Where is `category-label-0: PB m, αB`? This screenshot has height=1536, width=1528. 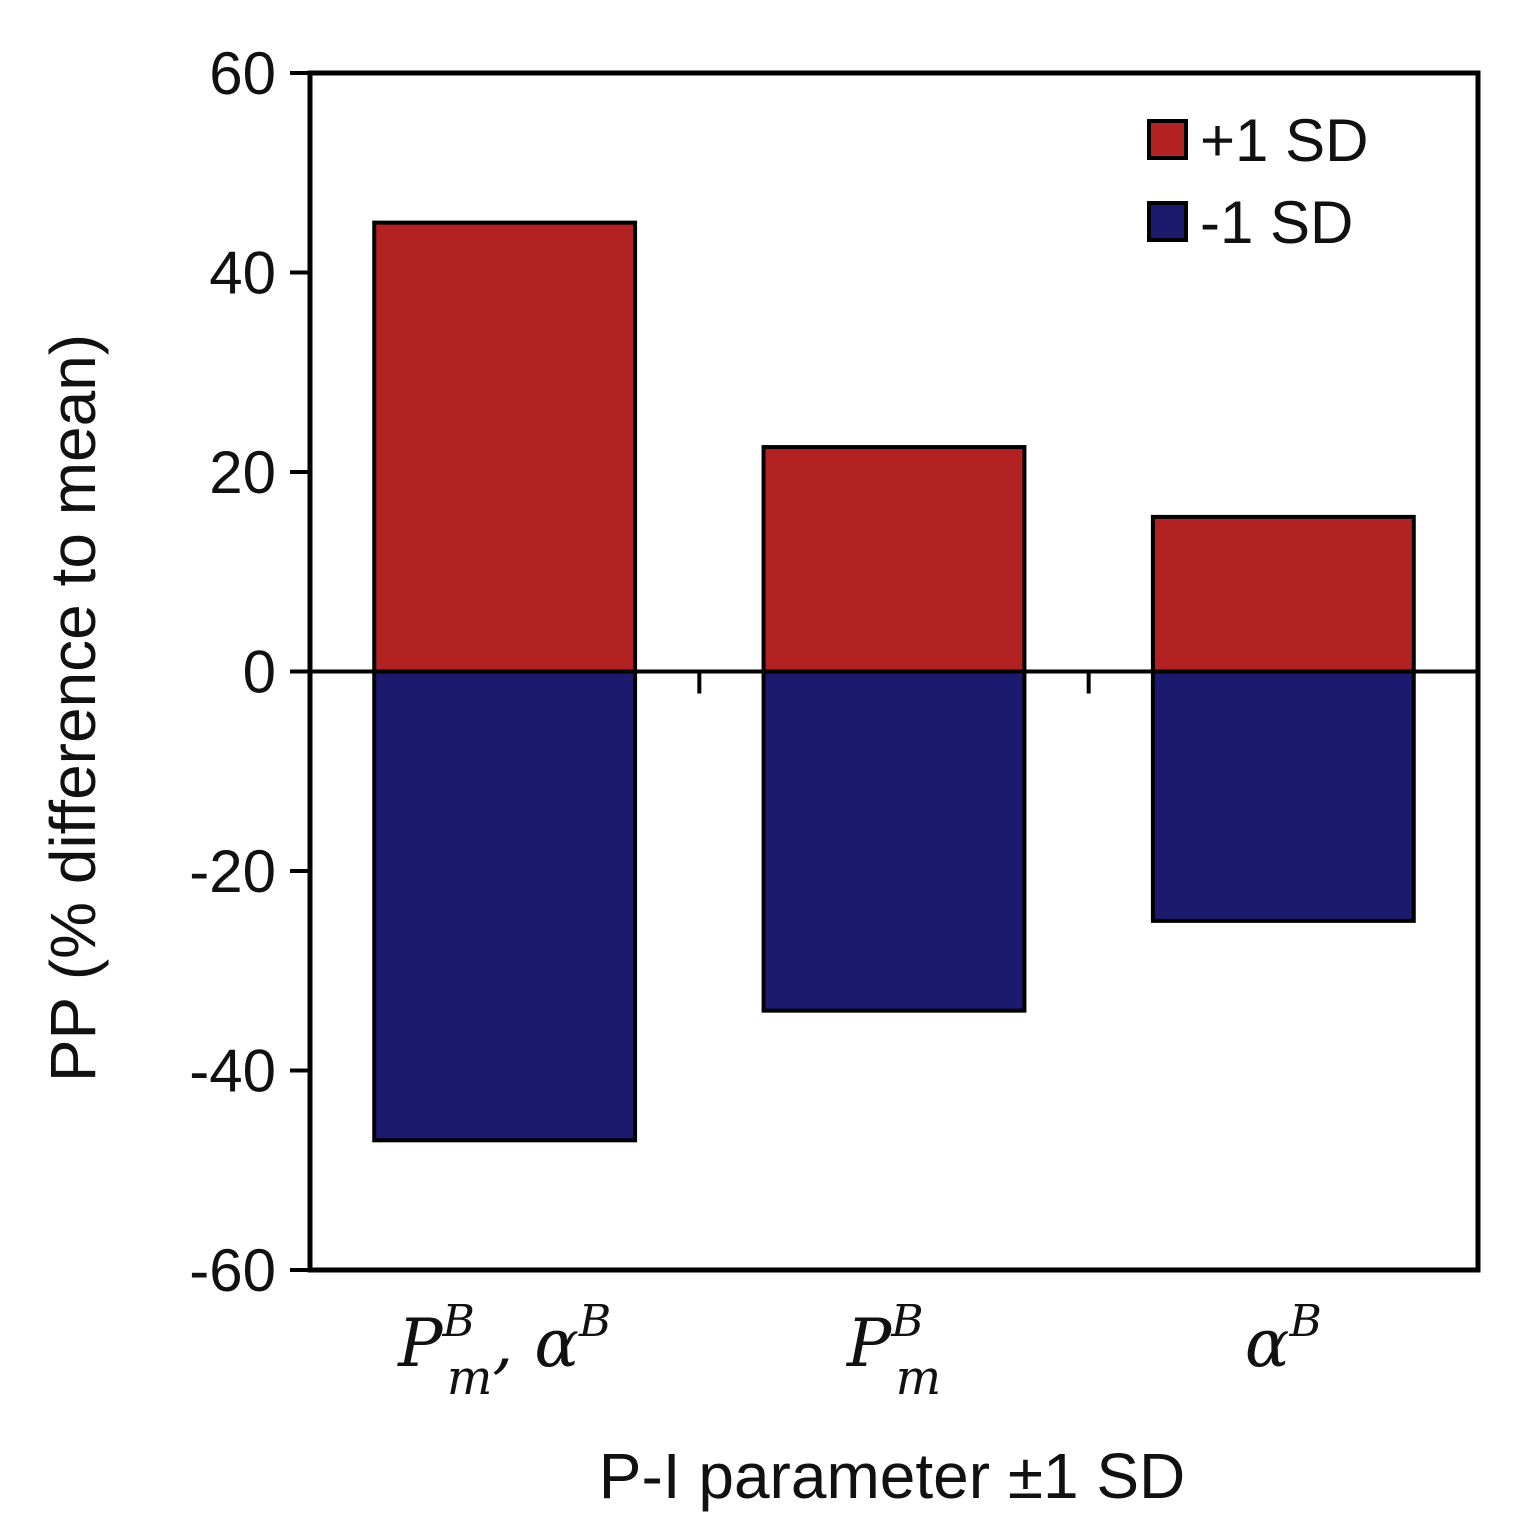 category-label-0: PB m, αB is located at coordinates (504, 1351).